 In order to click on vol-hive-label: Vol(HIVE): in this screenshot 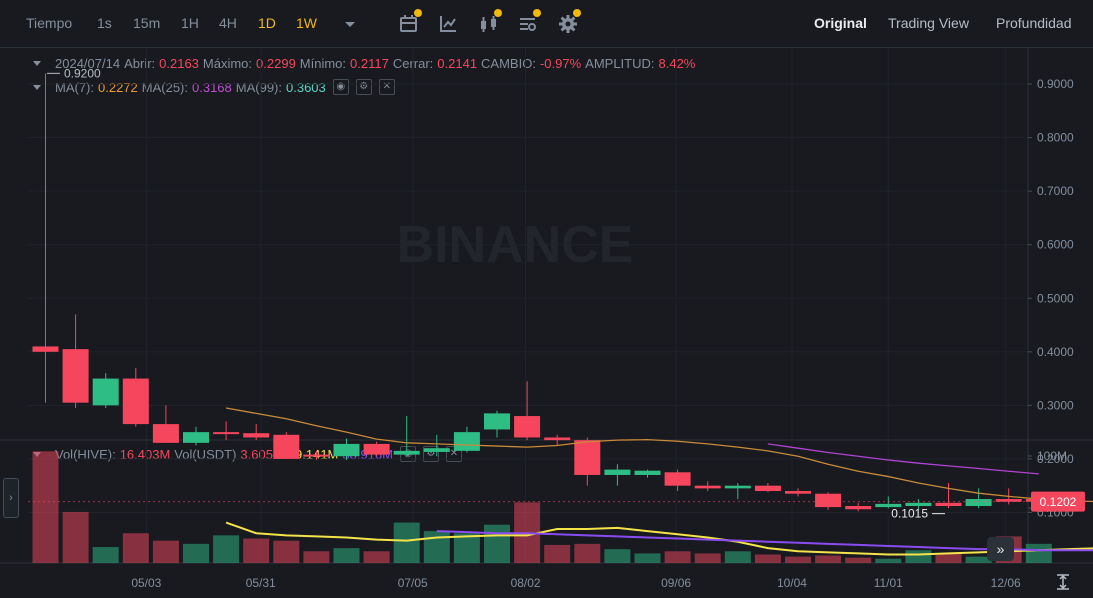, I will do `click(85, 454)`.